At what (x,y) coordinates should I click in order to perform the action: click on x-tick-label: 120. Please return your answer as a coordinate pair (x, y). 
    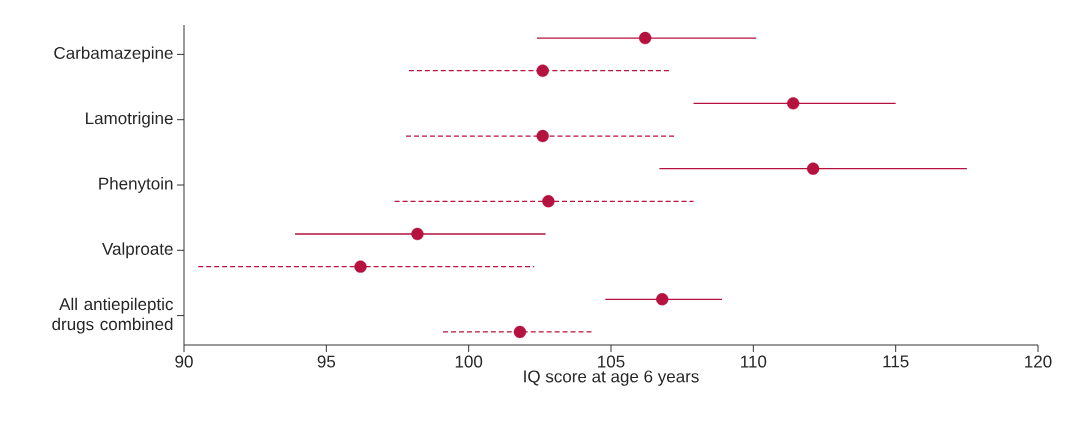
    Looking at the image, I should click on (1038, 361).